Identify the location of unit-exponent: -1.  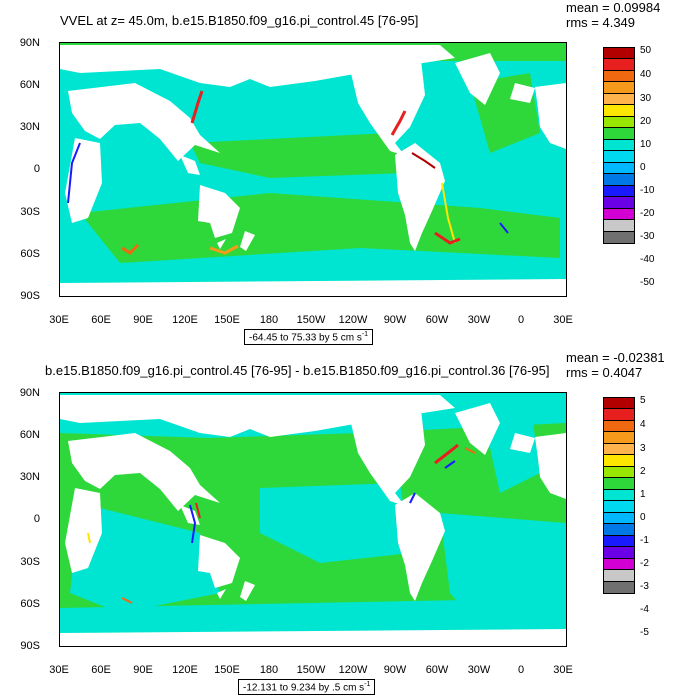
(367, 684).